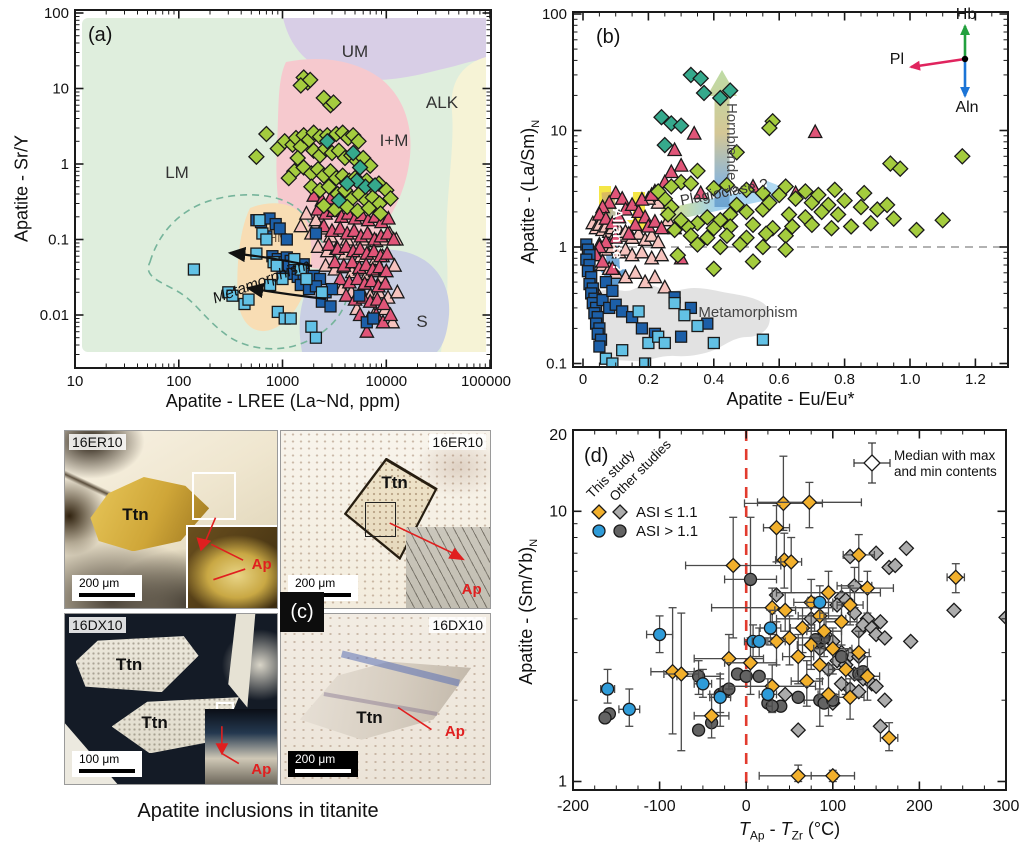 This screenshot has width=1024, height=846. What do you see at coordinates (790, 399) in the screenshot?
I see `panel-b-x-axis-title: Apatite - Eu/Eu*` at bounding box center [790, 399].